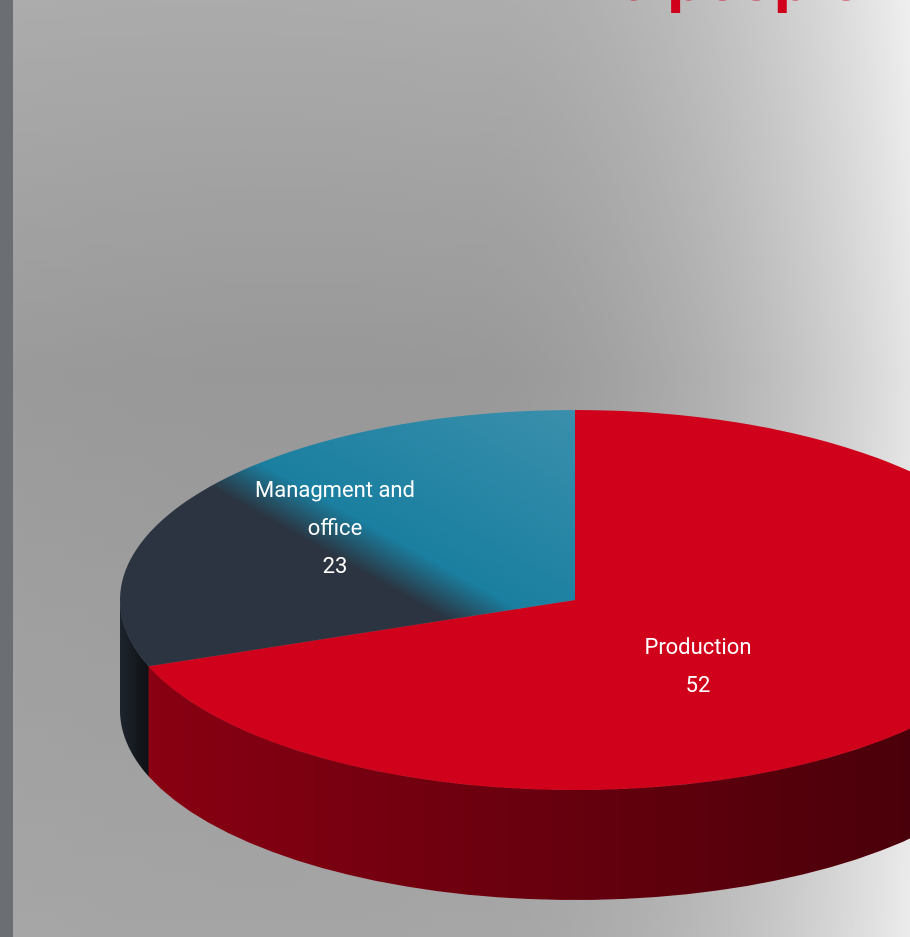 This screenshot has height=937, width=910. I want to click on slice-label: Production 52, so click(698, 667).